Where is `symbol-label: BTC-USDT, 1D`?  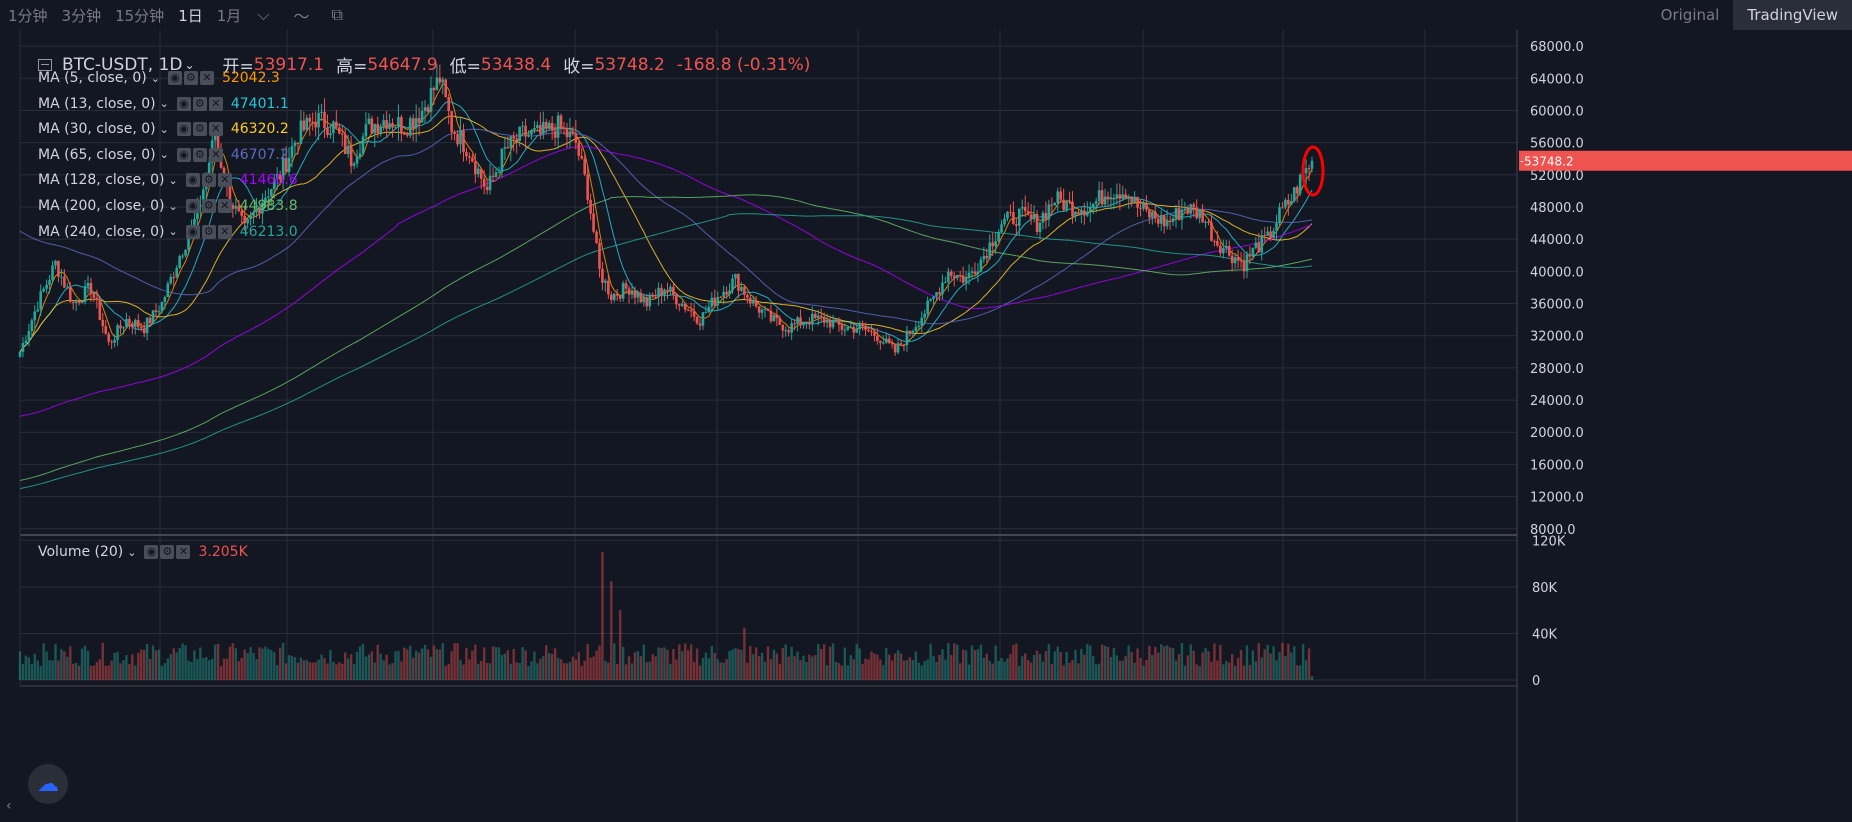 symbol-label: BTC-USDT, 1D is located at coordinates (122, 64).